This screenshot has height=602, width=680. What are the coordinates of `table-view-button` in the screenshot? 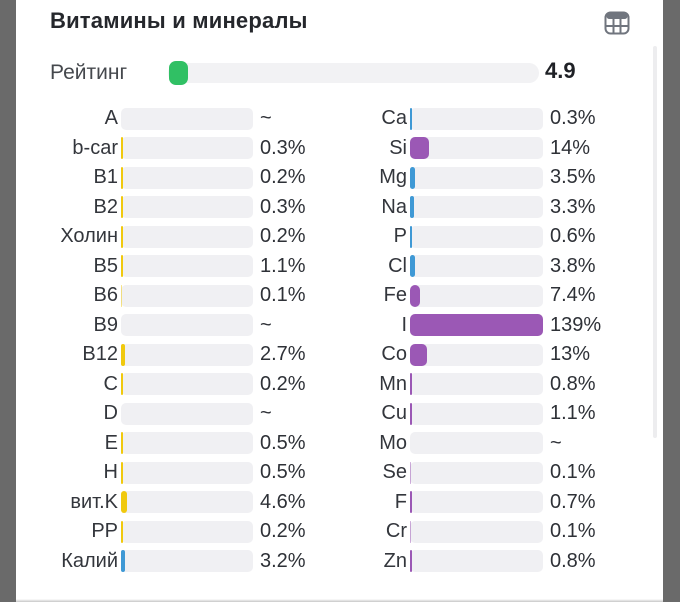 It's located at (617, 23).